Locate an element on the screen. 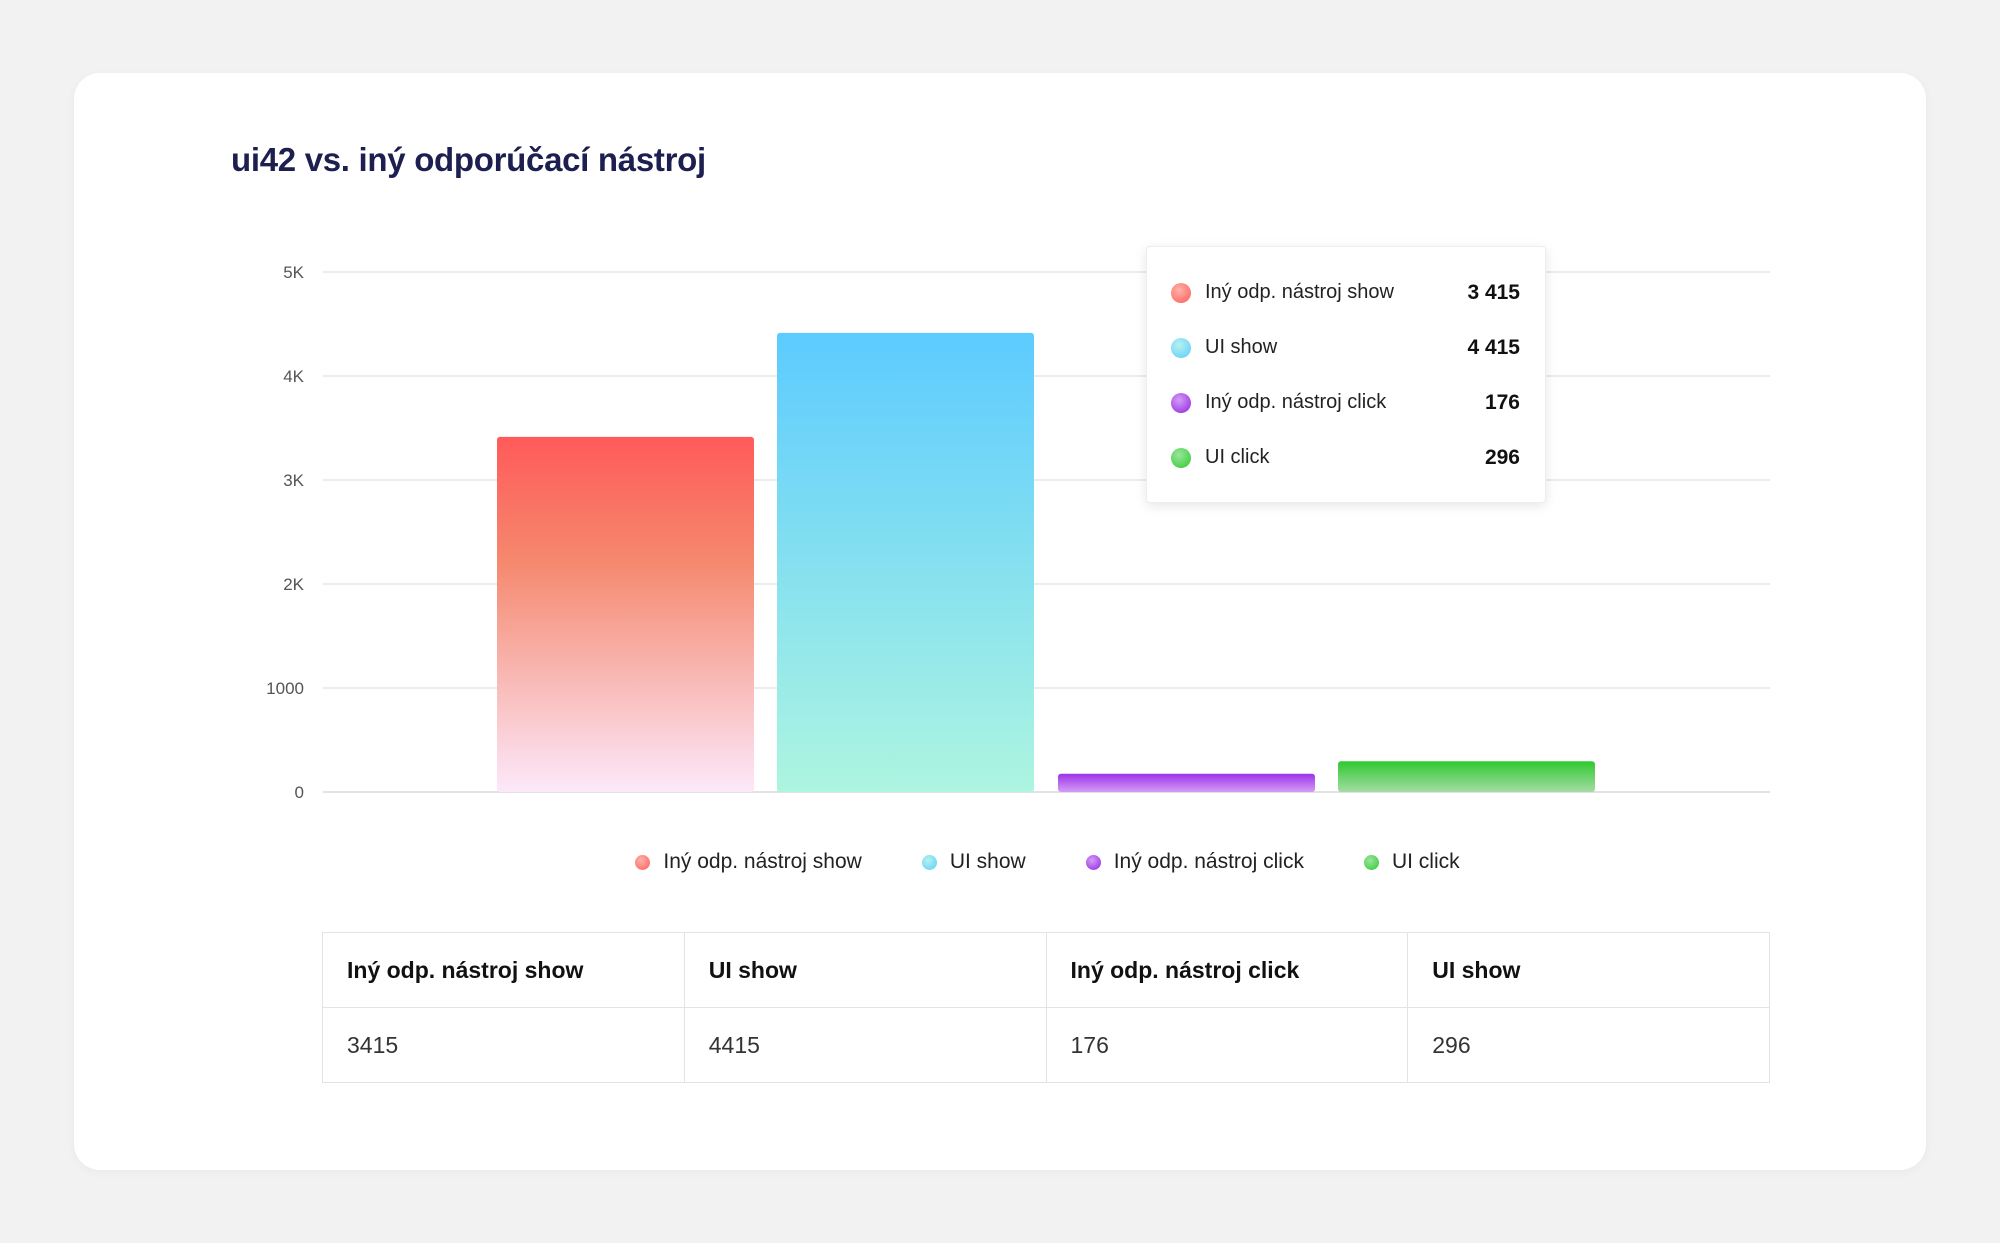 The height and width of the screenshot is (1243, 2000). legend-item: UI click is located at coordinates (1411, 862).